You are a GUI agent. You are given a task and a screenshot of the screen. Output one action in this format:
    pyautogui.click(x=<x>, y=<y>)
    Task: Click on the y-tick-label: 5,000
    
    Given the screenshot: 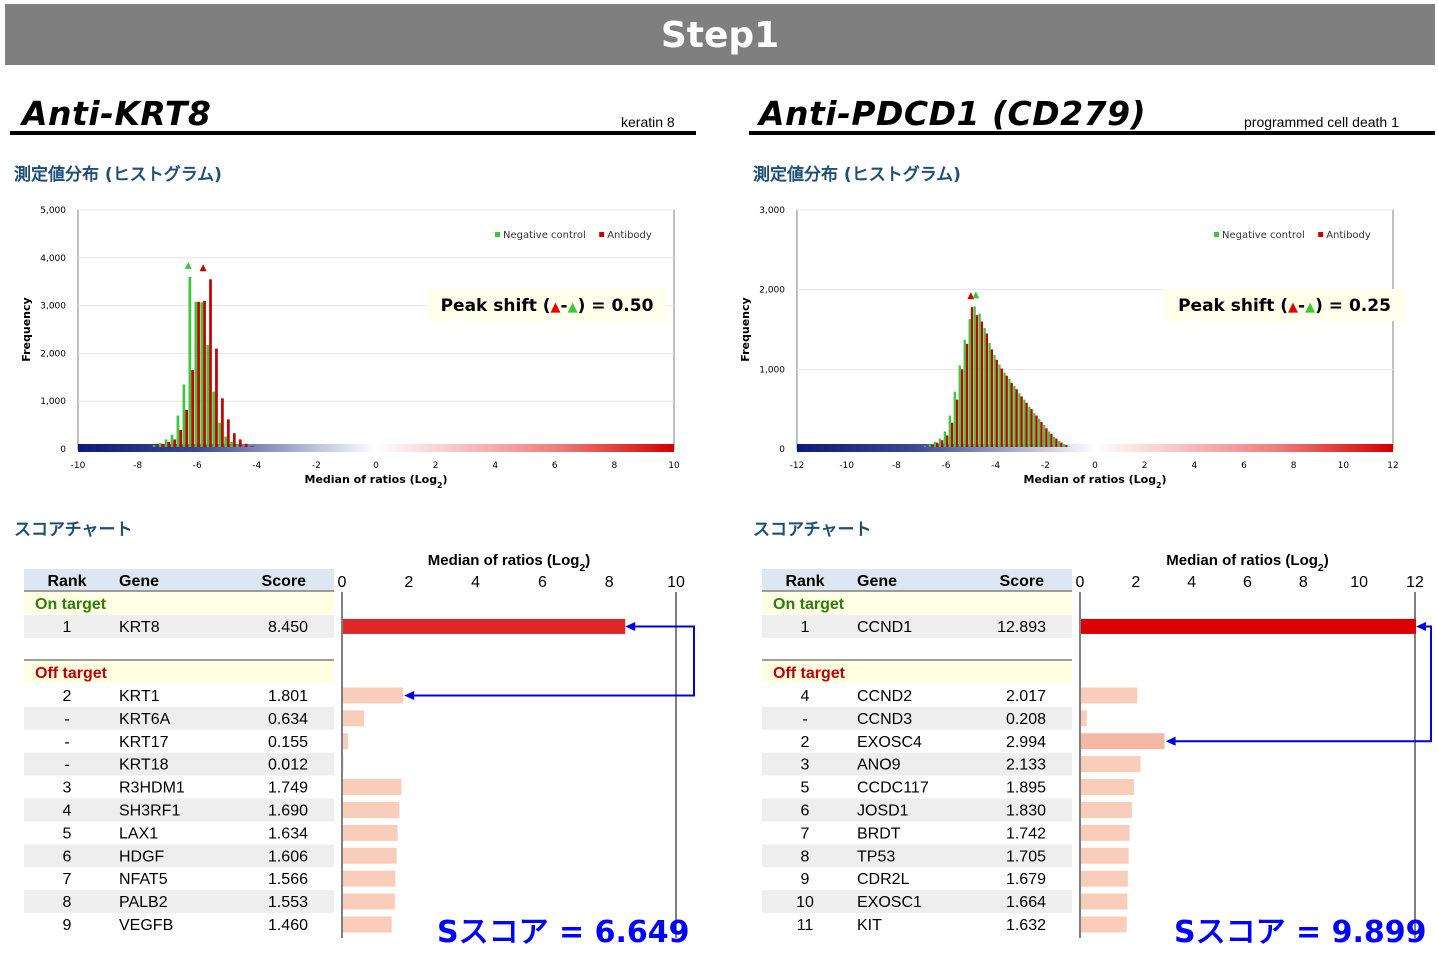 What is the action you would take?
    pyautogui.click(x=53, y=211)
    